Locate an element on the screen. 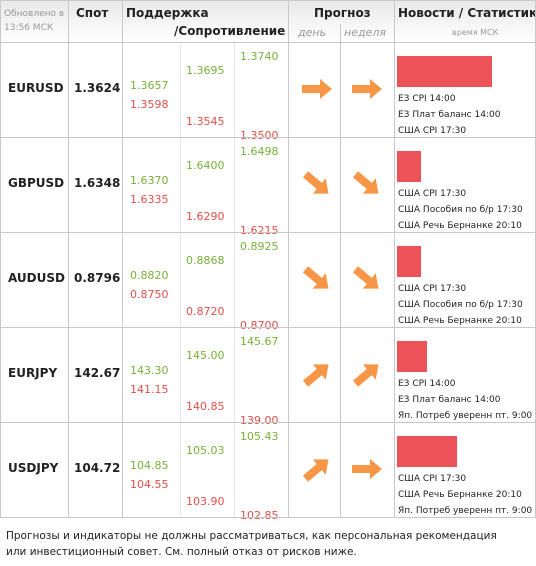 The height and width of the screenshot is (566, 536). news-time-header: время МСК is located at coordinates (475, 32).